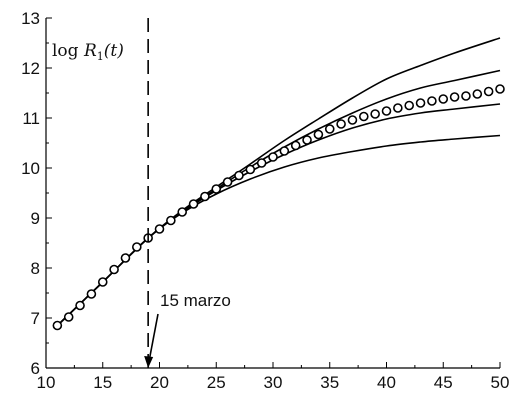  I want to click on x-tick-label: 35, so click(329, 382).